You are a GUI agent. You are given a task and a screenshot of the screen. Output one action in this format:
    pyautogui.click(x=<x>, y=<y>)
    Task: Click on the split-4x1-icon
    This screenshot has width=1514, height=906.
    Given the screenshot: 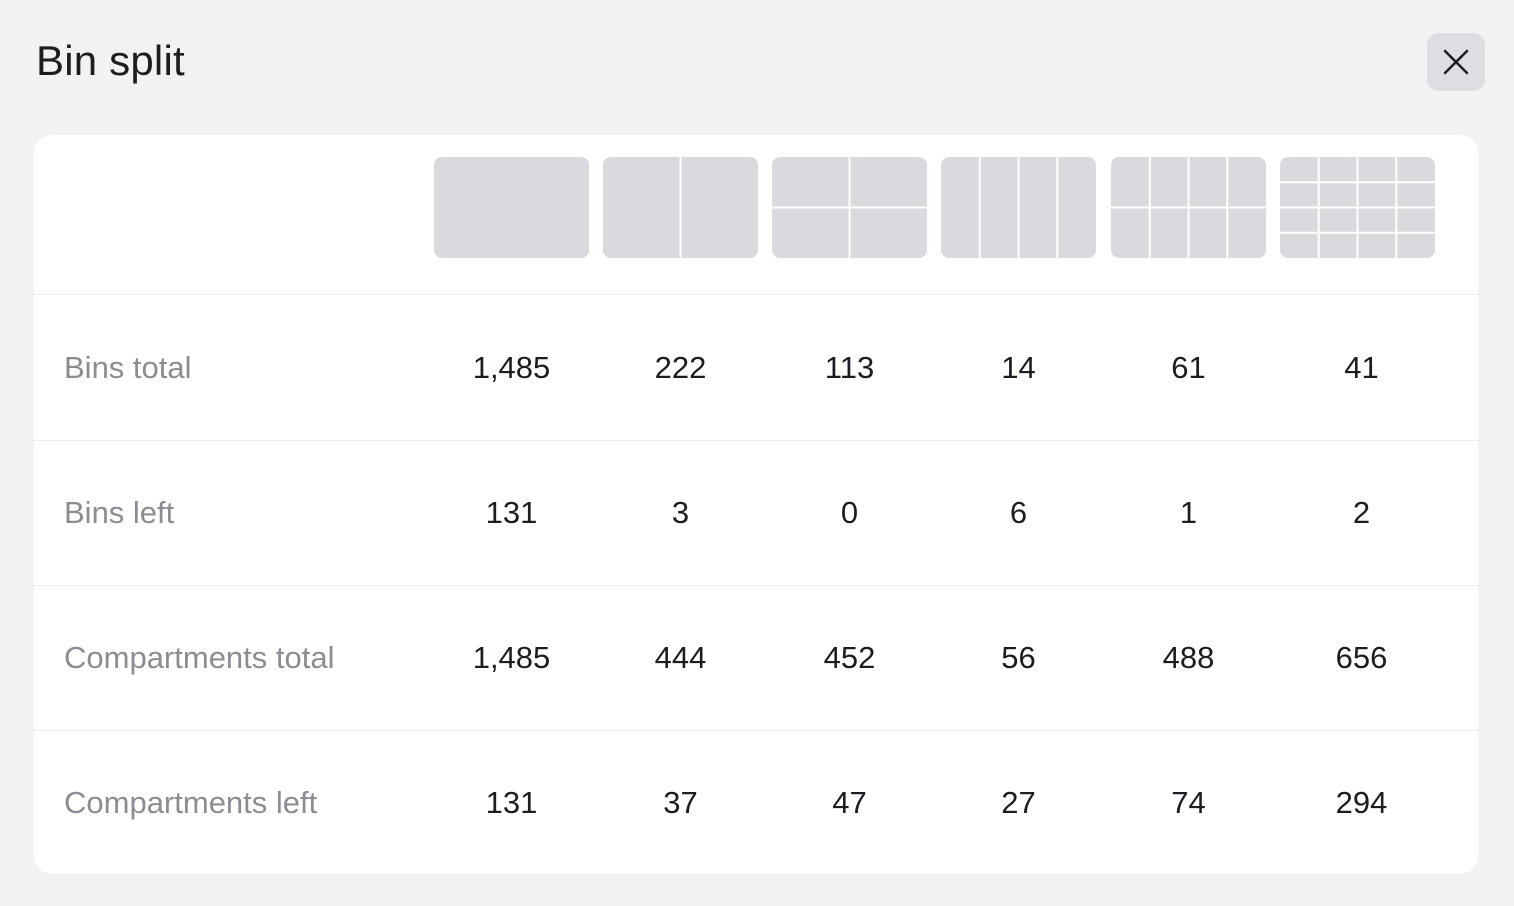 What is the action you would take?
    pyautogui.click(x=1018, y=207)
    